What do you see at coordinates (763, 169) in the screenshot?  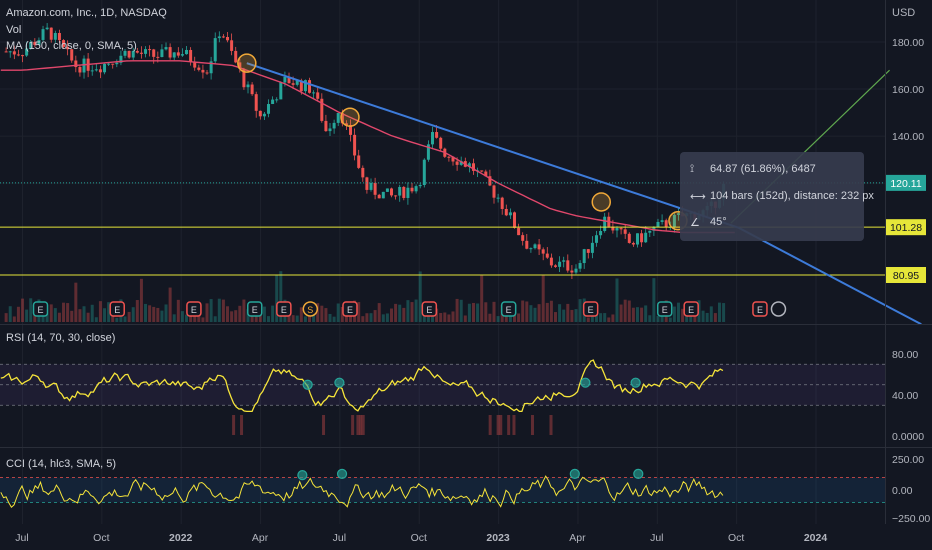 I see `price-change-text: 64.87 (61.86%), 6487` at bounding box center [763, 169].